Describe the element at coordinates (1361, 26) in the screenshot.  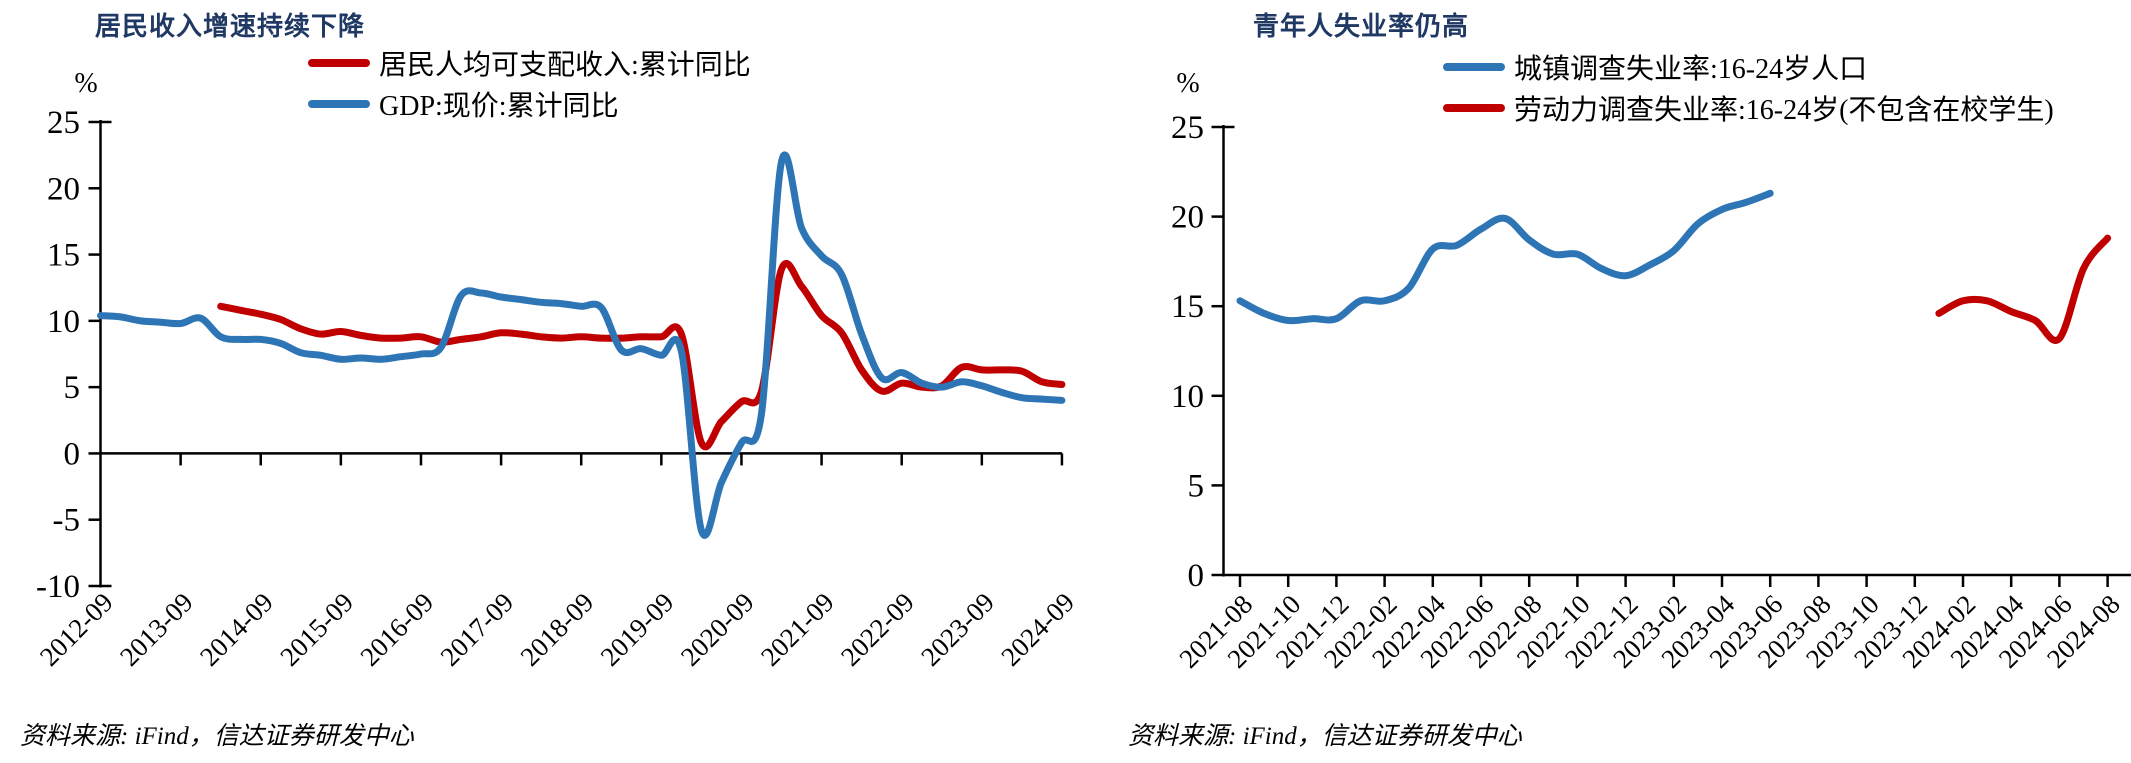
I see `right-chart-title: 青年人失业率仍高` at that location.